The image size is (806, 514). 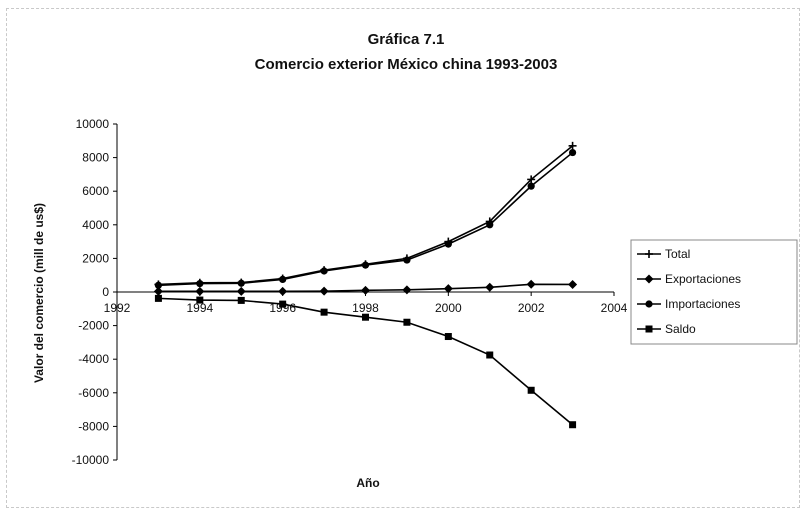 What do you see at coordinates (531, 308) in the screenshot?
I see `x-tick-label: 2002` at bounding box center [531, 308].